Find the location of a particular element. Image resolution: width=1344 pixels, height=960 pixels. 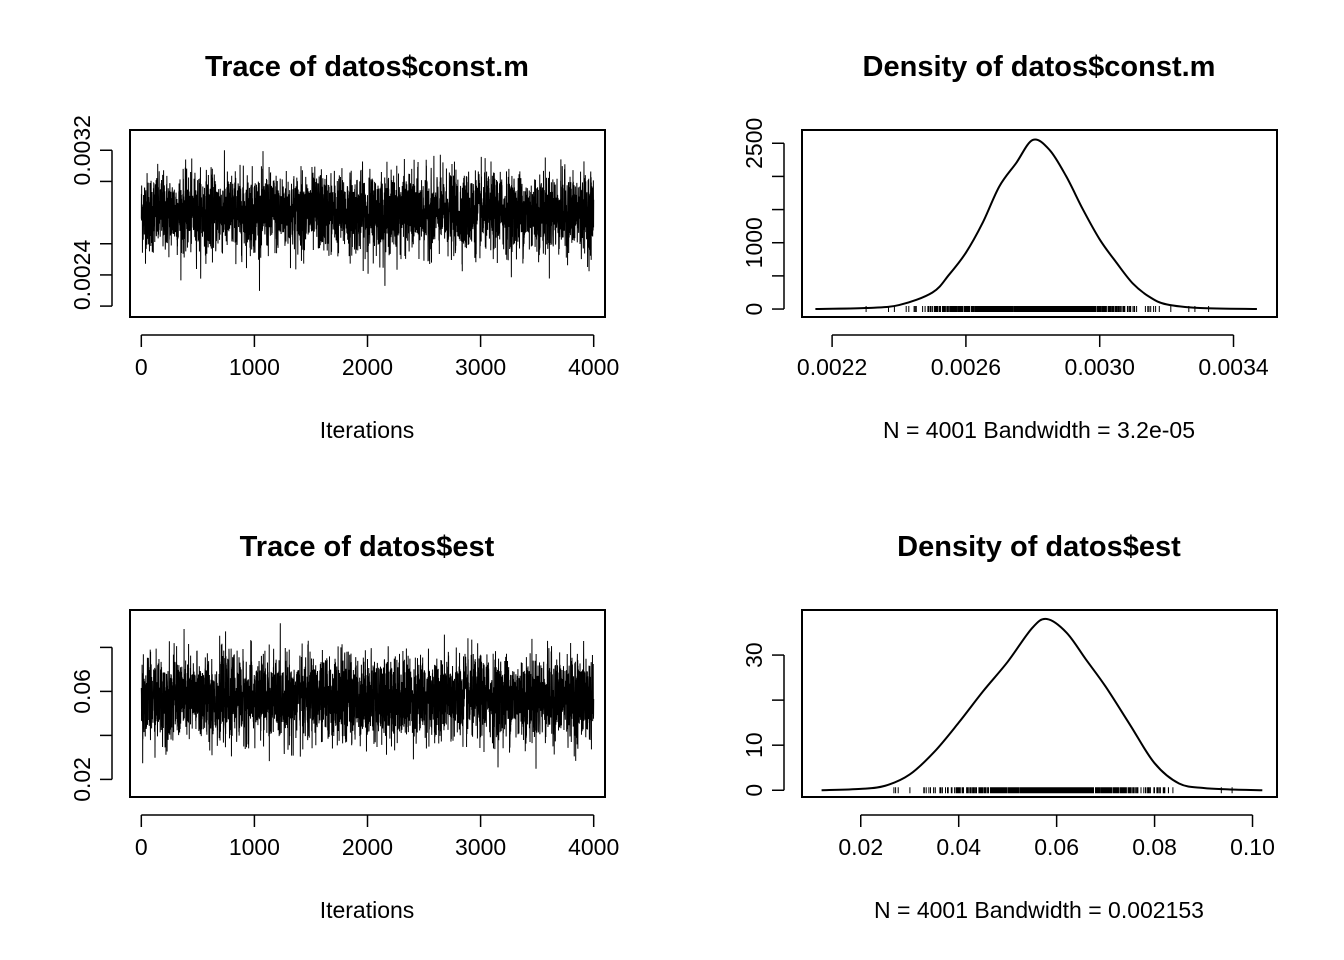

y-tick-label: 0.0032 is located at coordinates (82, 150).